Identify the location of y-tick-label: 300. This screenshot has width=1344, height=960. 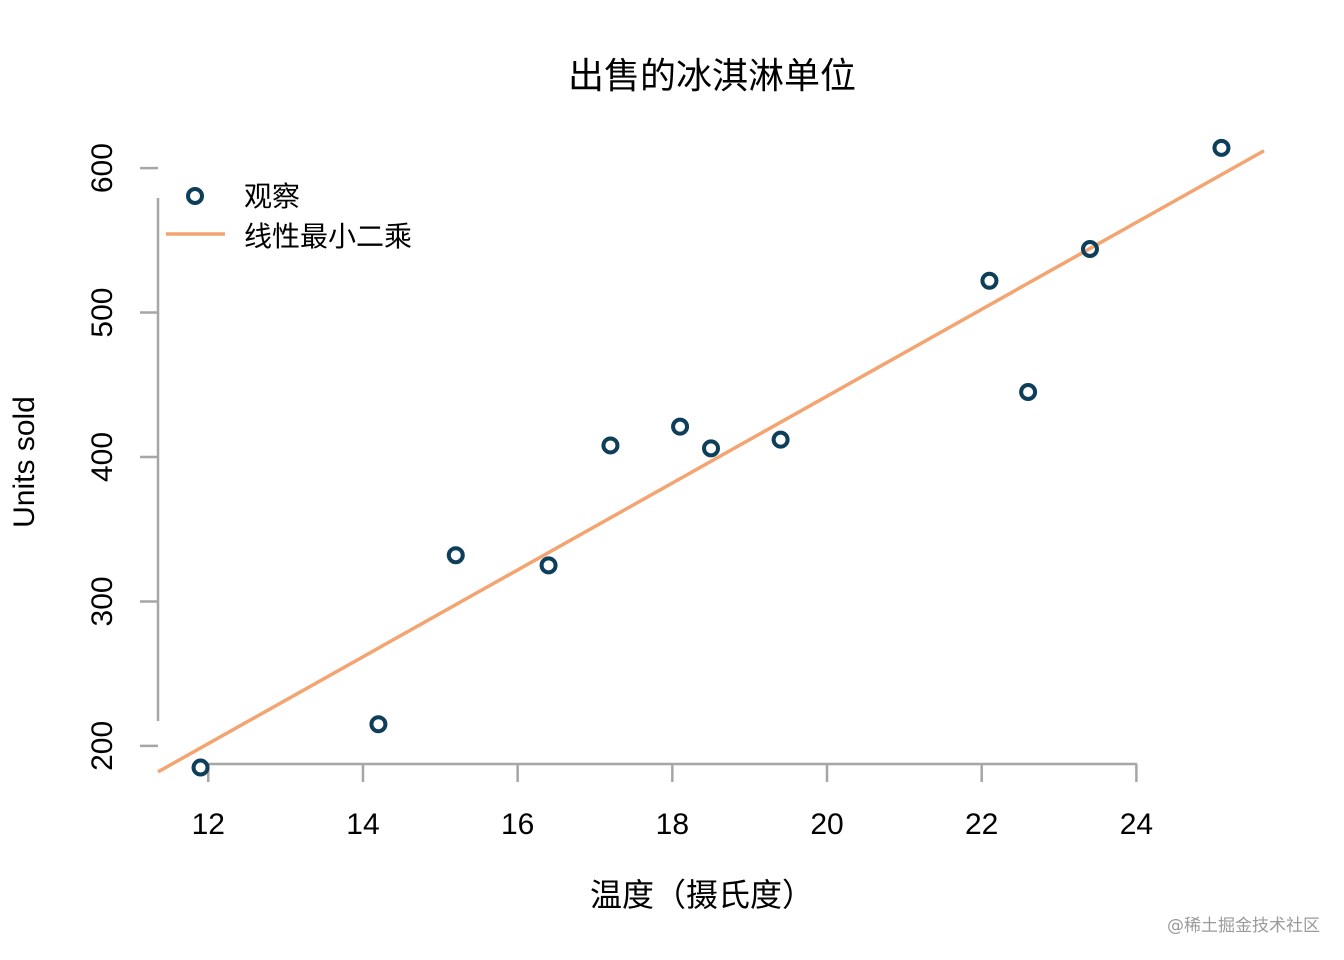
(102, 601).